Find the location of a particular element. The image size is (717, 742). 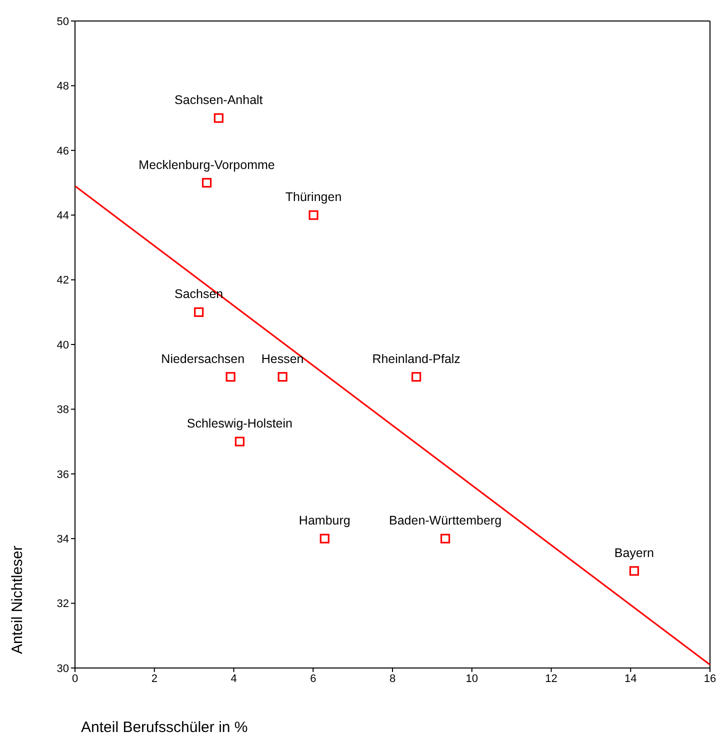

y-tick-label: 38 is located at coordinates (62, 410).